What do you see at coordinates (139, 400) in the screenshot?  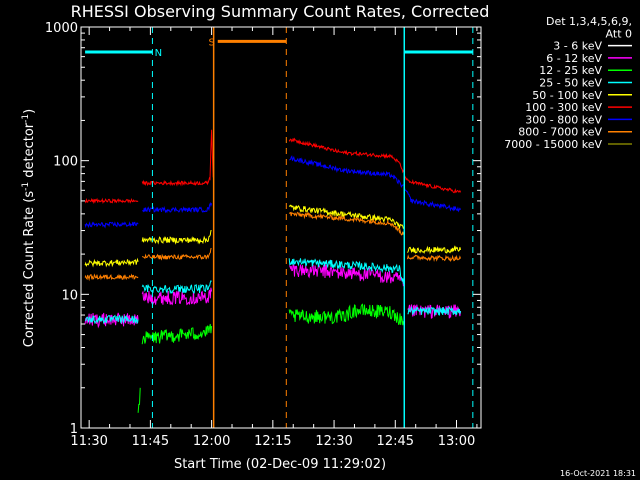 I see `series-line-12-25-seg0` at bounding box center [139, 400].